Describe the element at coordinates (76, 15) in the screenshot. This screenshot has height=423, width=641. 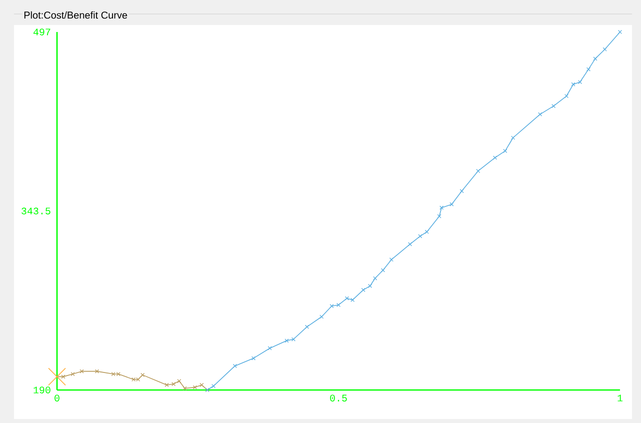
I see `chart-title: Plot:Cost/Benefit Curve` at that location.